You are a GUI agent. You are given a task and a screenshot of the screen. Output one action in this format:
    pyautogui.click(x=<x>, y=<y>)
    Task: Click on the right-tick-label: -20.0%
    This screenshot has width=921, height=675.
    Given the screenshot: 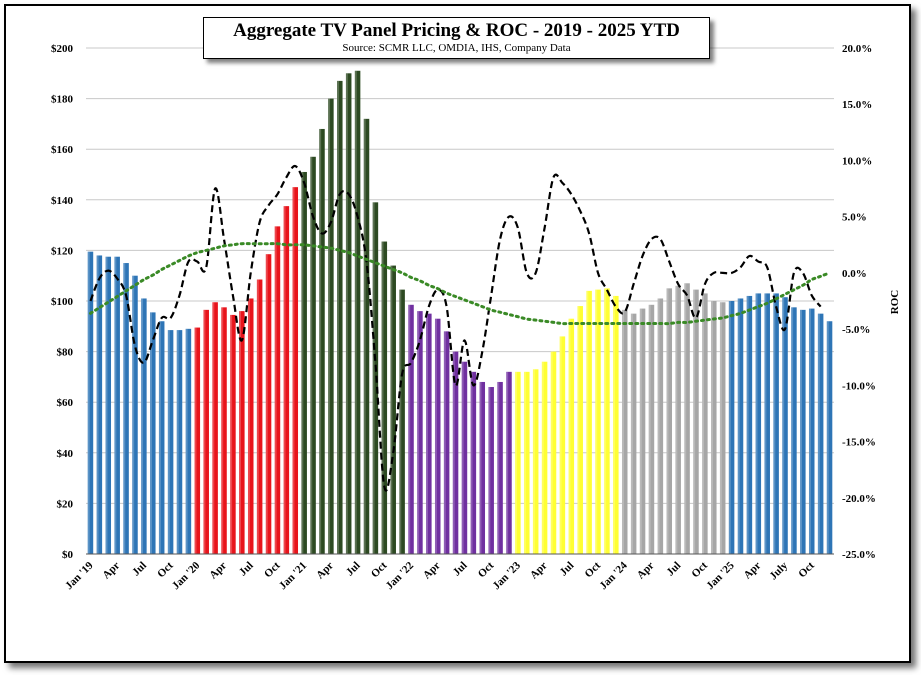 What is the action you would take?
    pyautogui.click(x=859, y=499)
    